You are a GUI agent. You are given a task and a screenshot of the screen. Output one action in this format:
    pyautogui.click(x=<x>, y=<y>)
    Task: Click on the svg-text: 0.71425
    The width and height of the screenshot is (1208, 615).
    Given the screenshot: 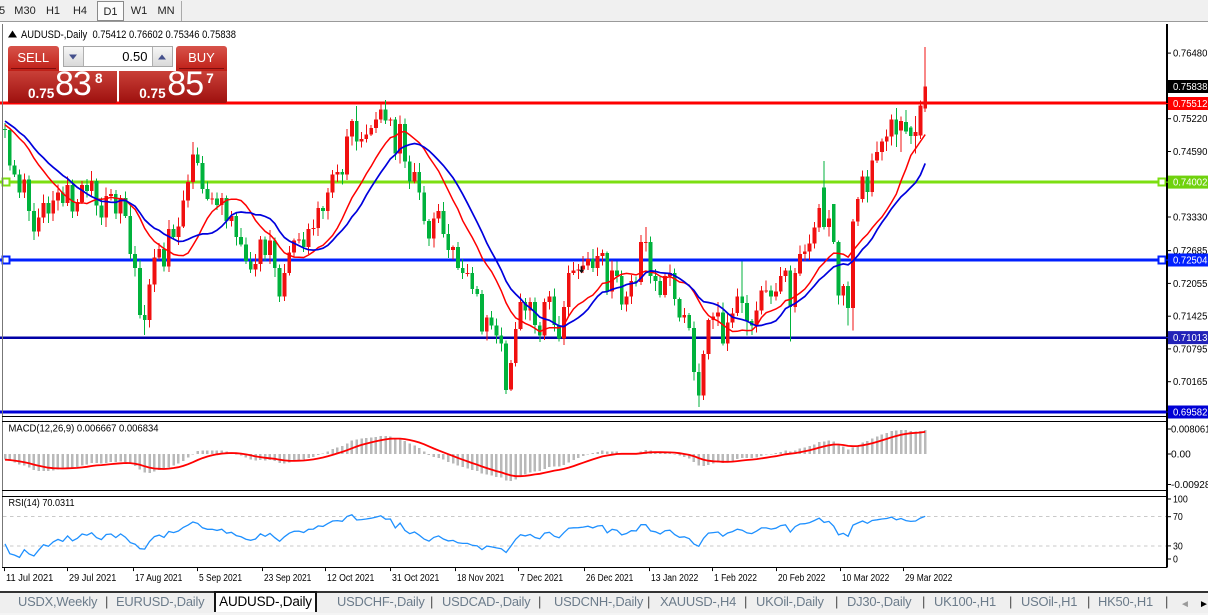 What is the action you would take?
    pyautogui.click(x=1190, y=317)
    